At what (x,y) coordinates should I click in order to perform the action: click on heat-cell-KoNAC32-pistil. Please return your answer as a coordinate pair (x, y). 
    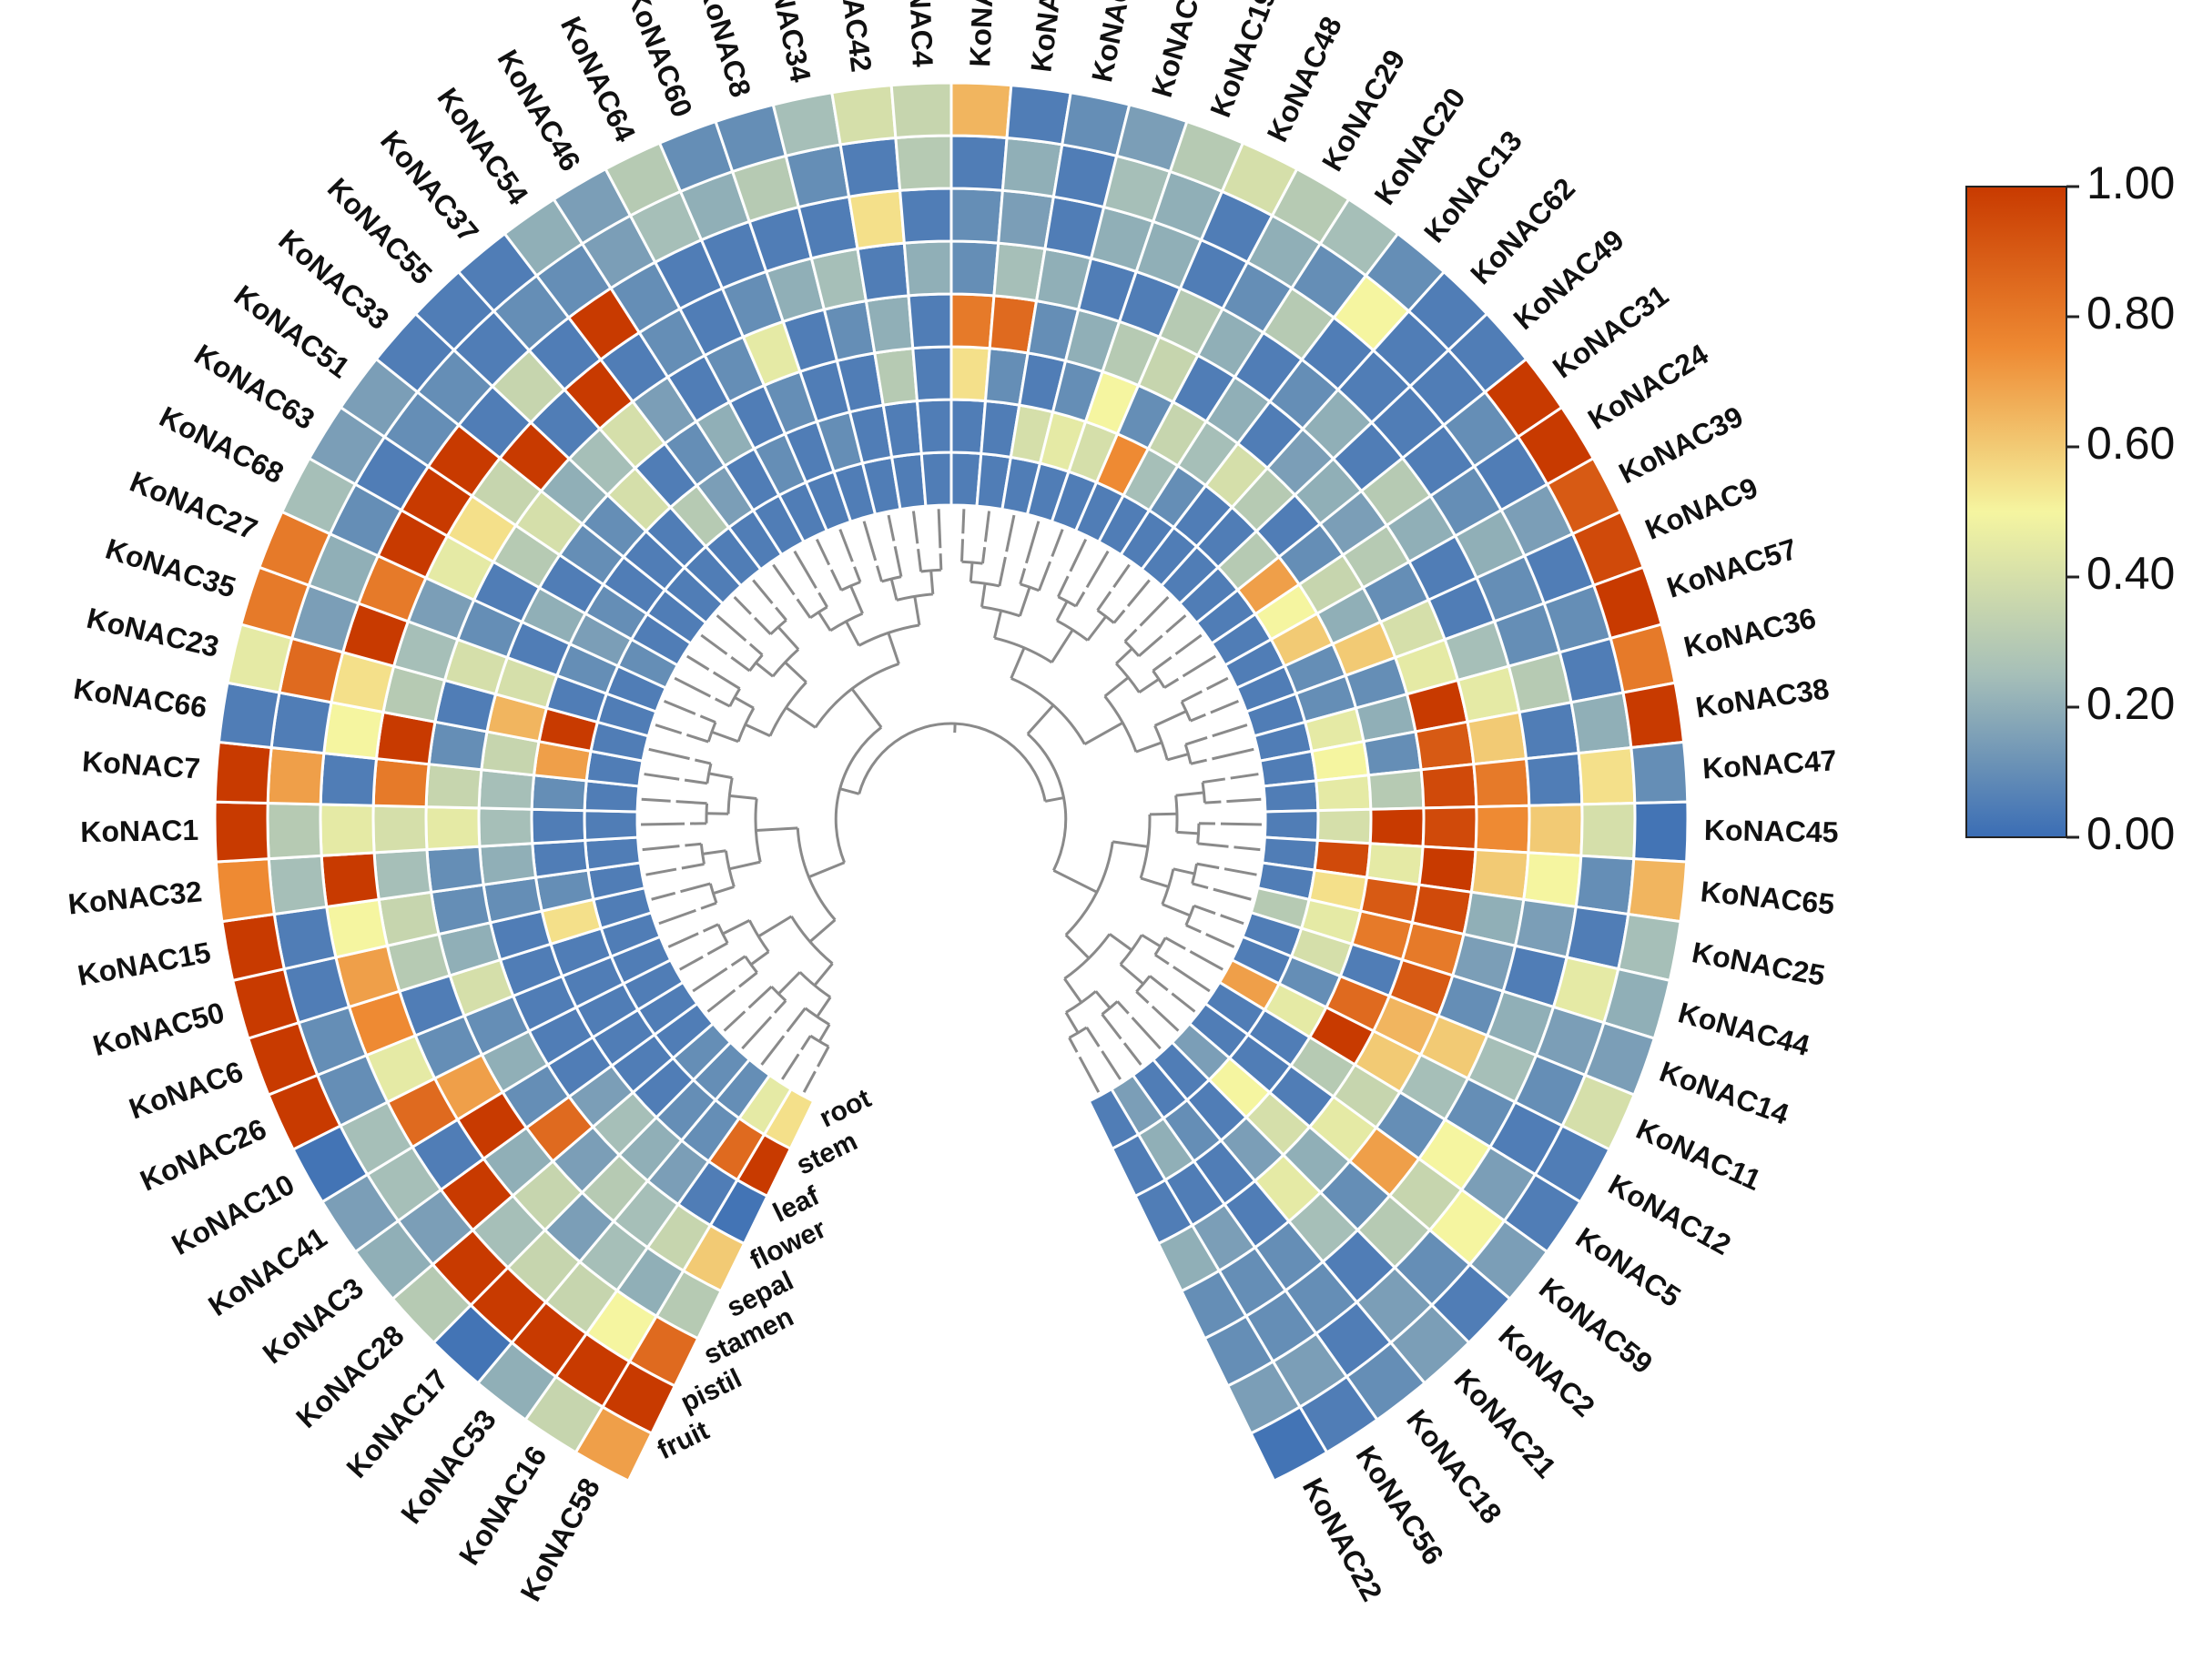
    Looking at the image, I should click on (298, 885).